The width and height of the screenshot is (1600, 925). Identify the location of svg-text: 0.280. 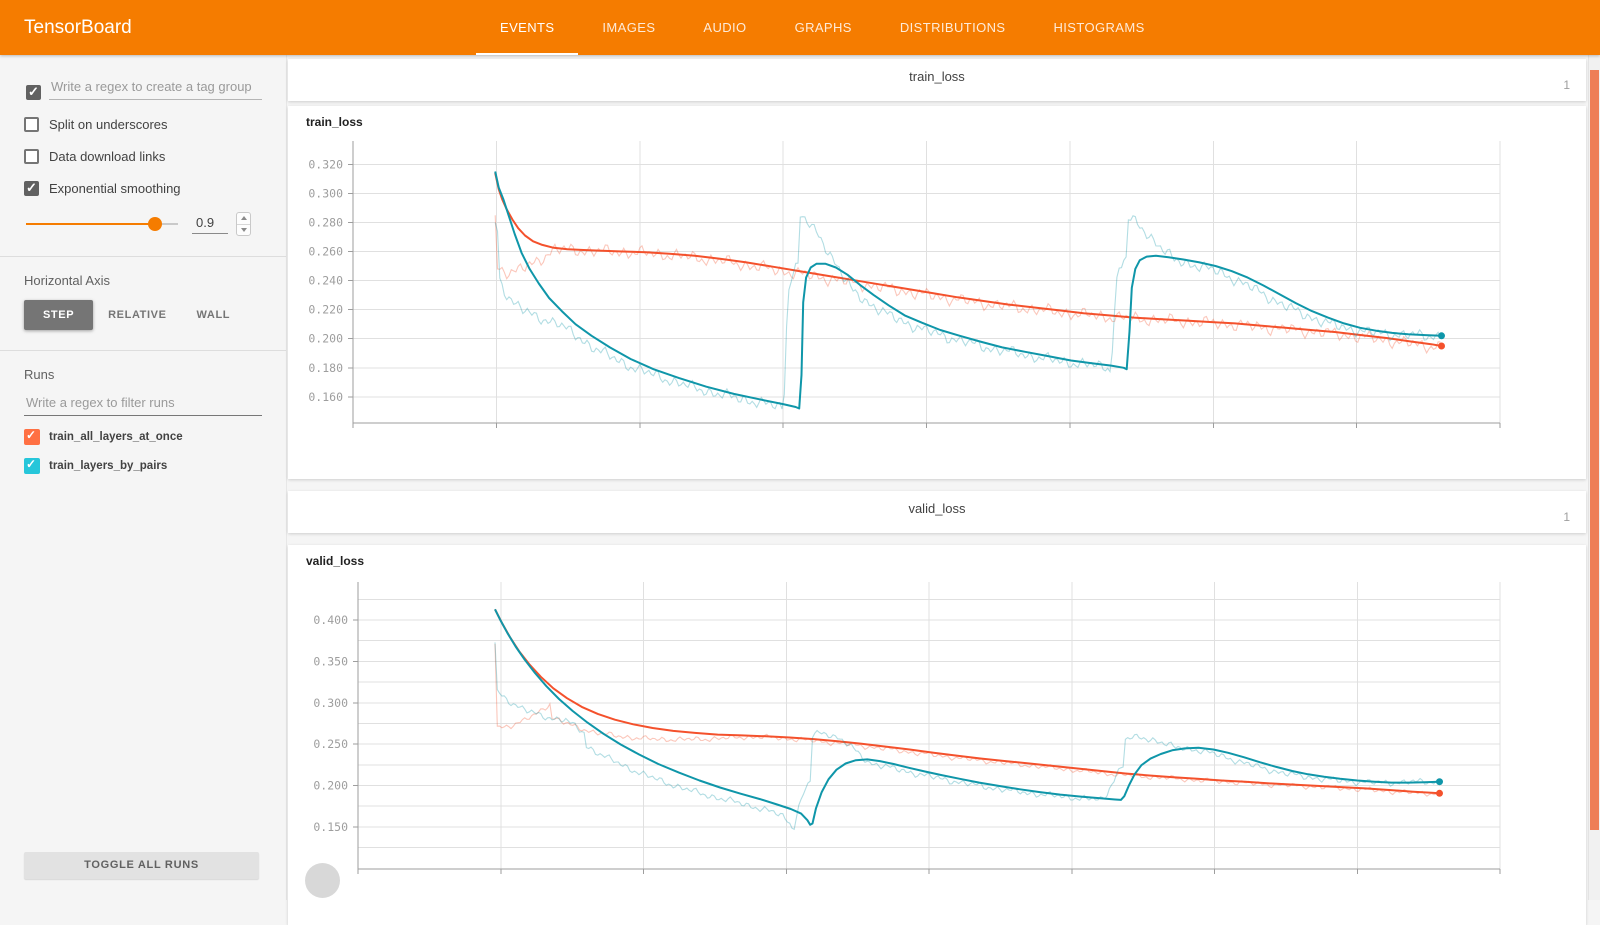
(325, 222).